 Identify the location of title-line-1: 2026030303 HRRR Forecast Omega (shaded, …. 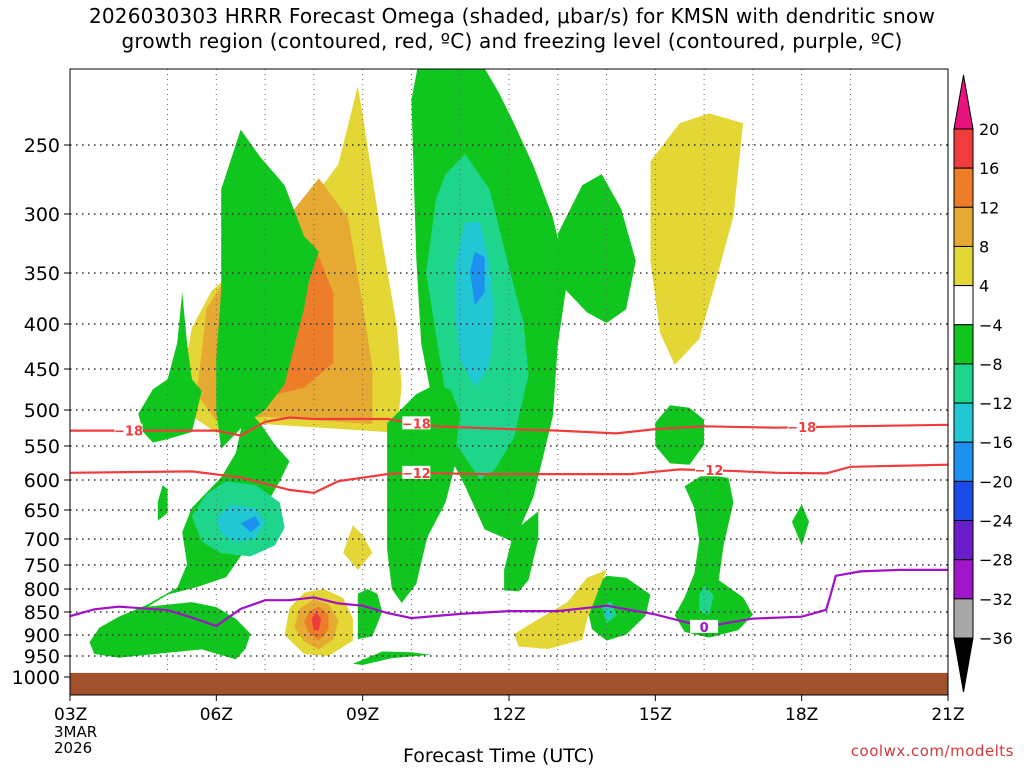
(512, 16).